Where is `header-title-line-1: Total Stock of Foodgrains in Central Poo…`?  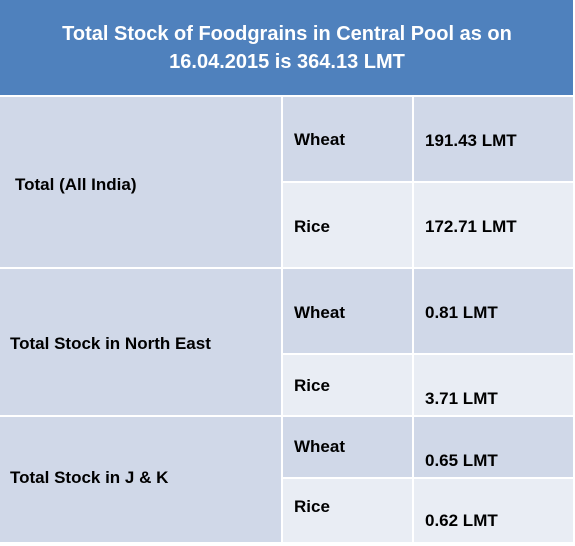 header-title-line-1: Total Stock of Foodgrains in Central Poo… is located at coordinates (287, 34).